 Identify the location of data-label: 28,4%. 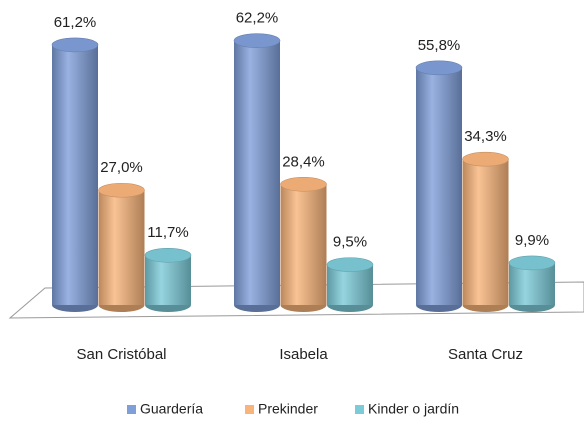
(303, 161).